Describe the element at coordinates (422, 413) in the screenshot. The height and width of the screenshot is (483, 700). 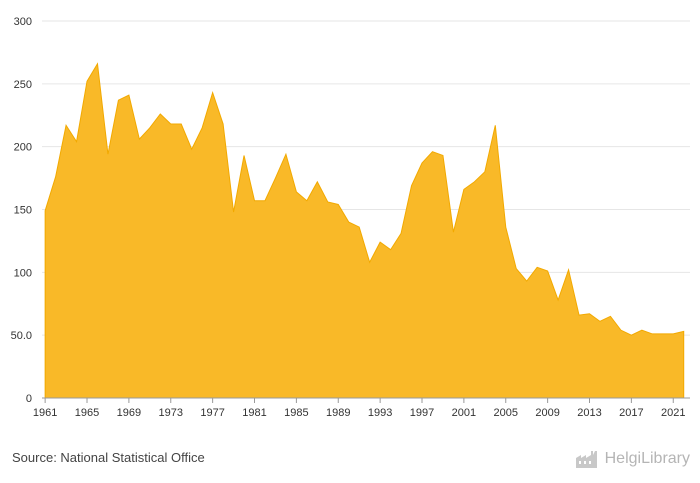
I see `x-tick-label: 1997` at that location.